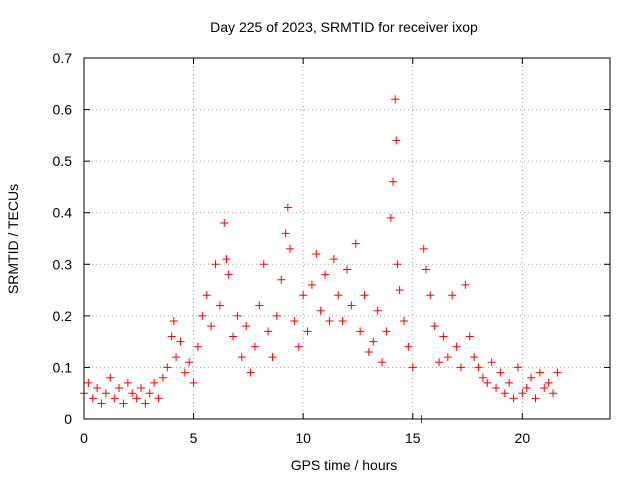 The image size is (640, 480). Describe the element at coordinates (63, 264) in the screenshot. I see `y-tick-label: 0.3` at that location.